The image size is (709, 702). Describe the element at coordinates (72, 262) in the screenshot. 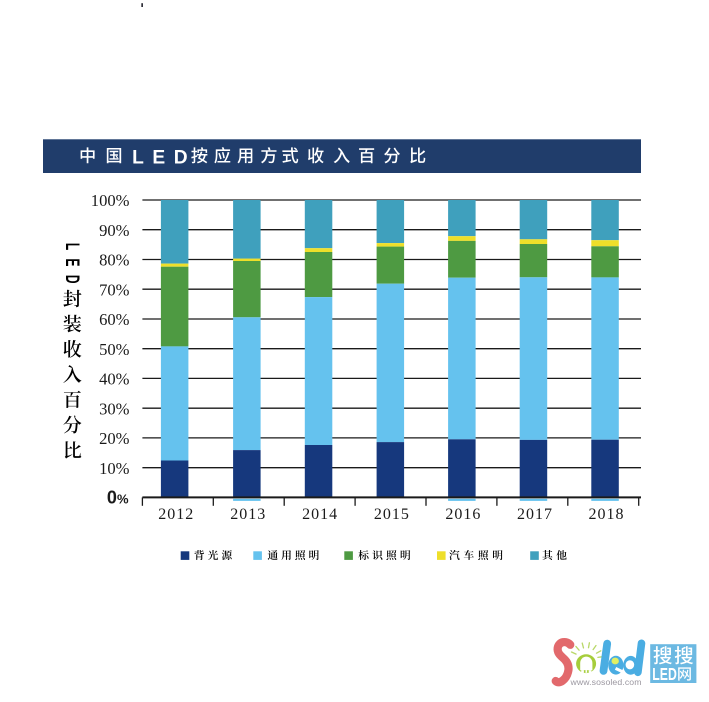

I see `svg-text: E` at that location.